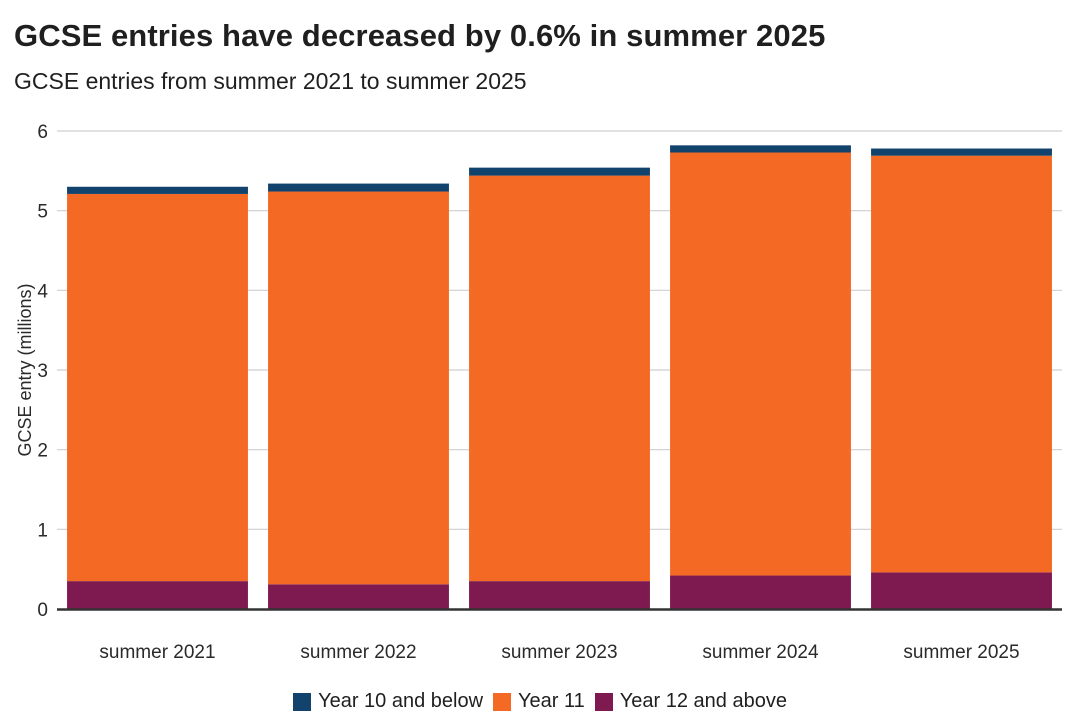  I want to click on x-tick-label: summer 2021, so click(157, 652).